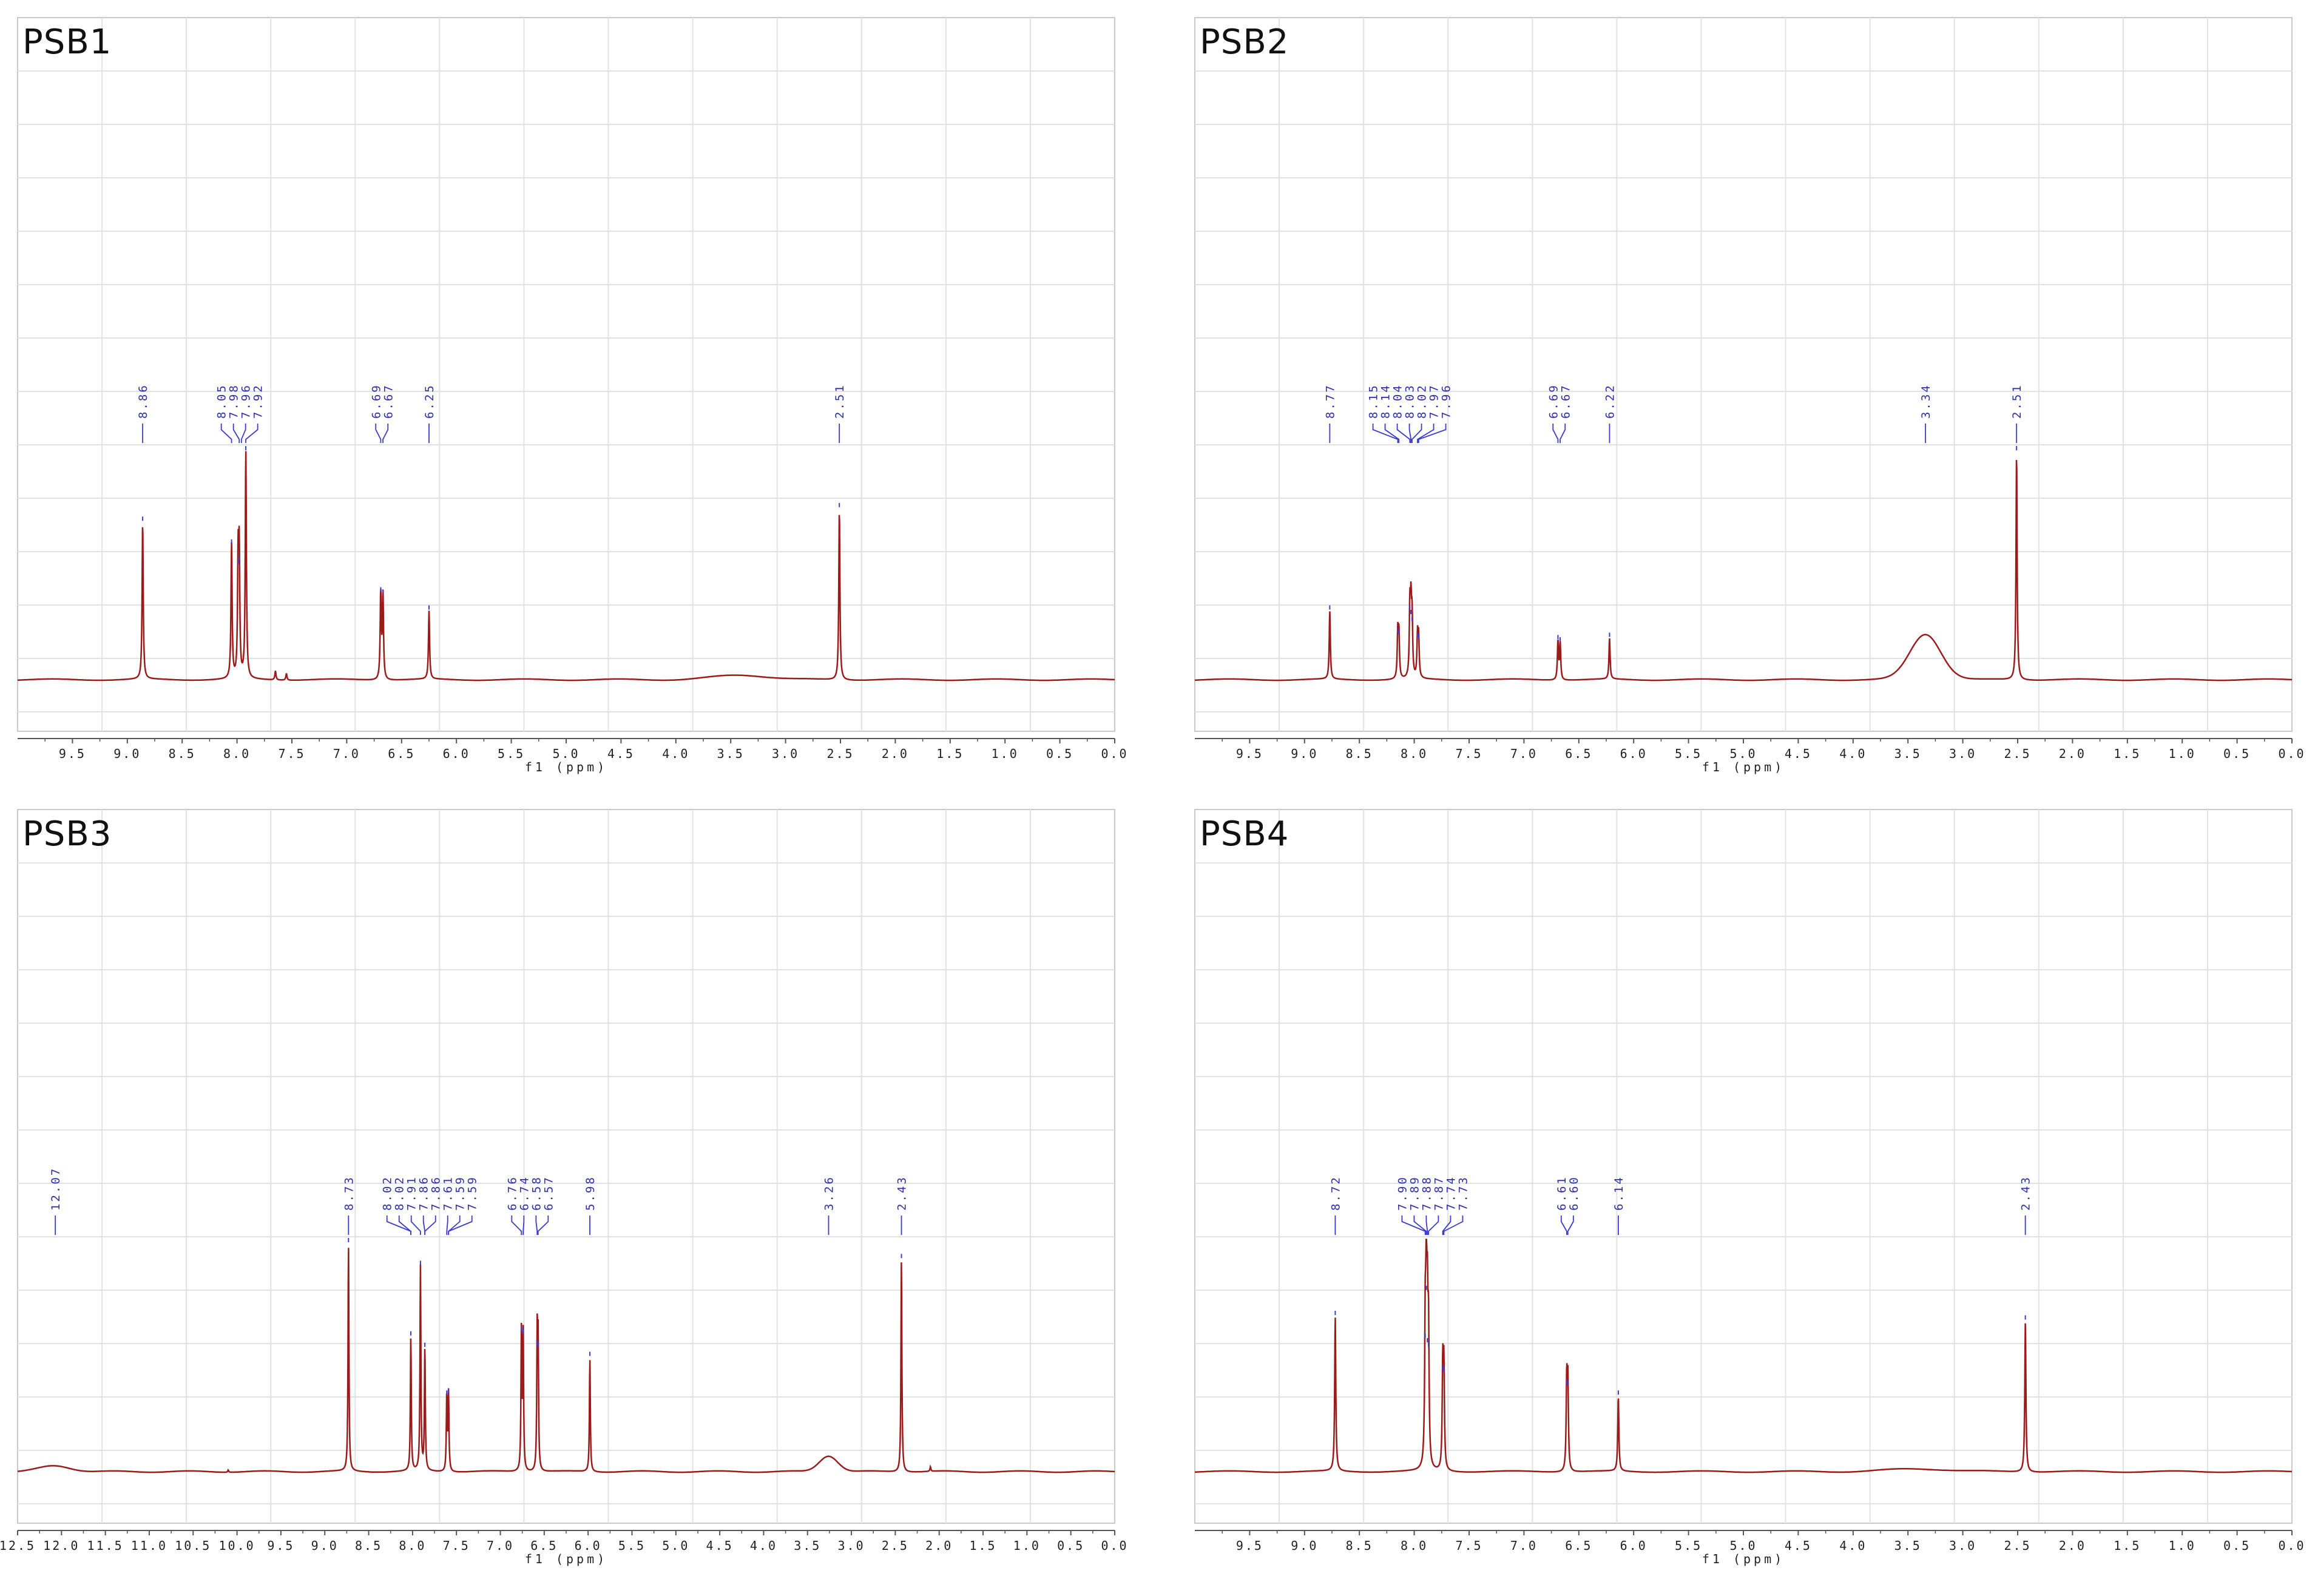 Image resolution: width=2315 pixels, height=1596 pixels. What do you see at coordinates (1962, 753) in the screenshot?
I see `x-tick-label: 3.0` at bounding box center [1962, 753].